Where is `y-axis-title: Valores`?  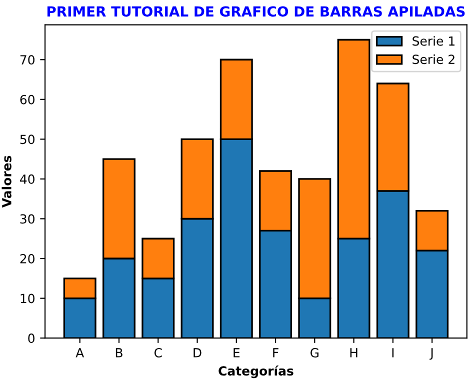
y-axis-title: Valores is located at coordinates (7, 182).